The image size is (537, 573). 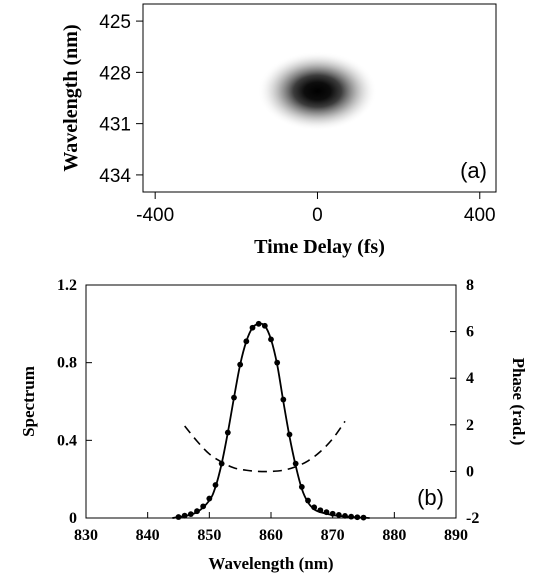 I want to click on panel-a-intensity-blob, so click(x=317, y=91).